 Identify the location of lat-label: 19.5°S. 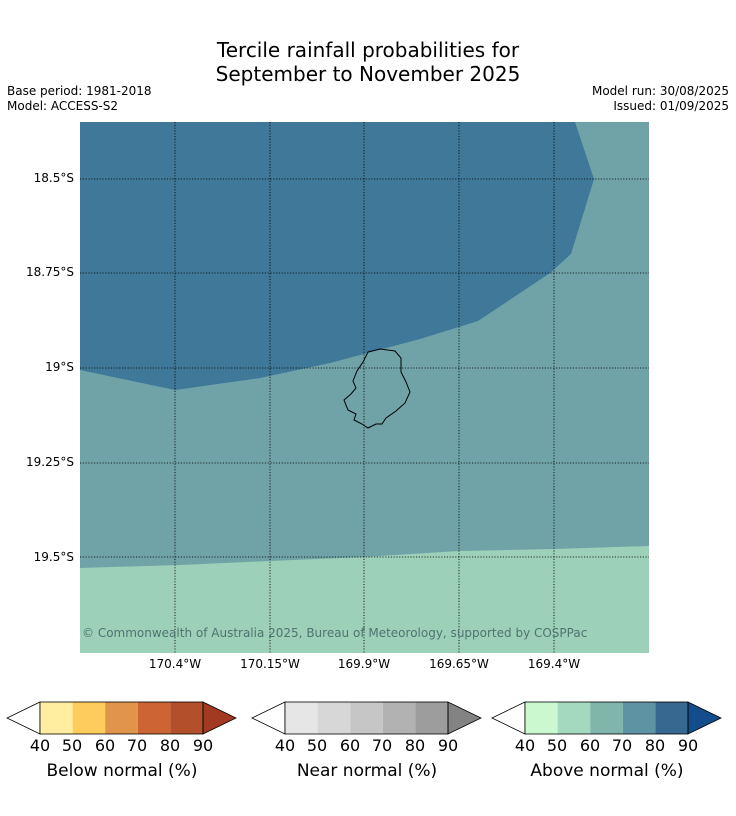
(53, 557).